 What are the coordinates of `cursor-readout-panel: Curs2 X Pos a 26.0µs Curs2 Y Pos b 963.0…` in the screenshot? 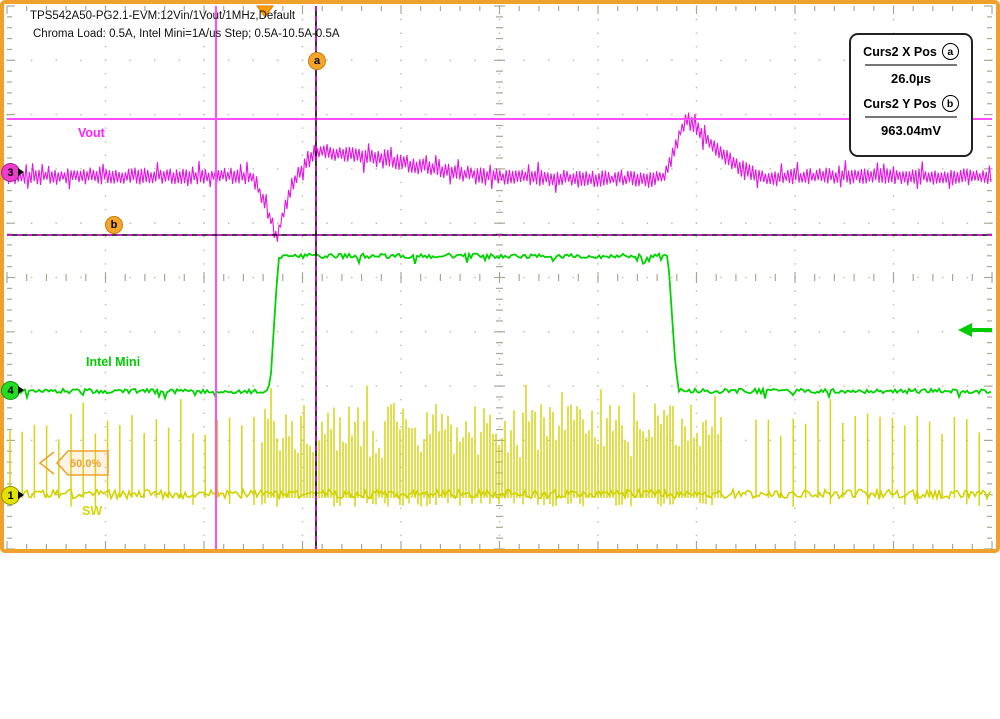 It's located at (911, 95).